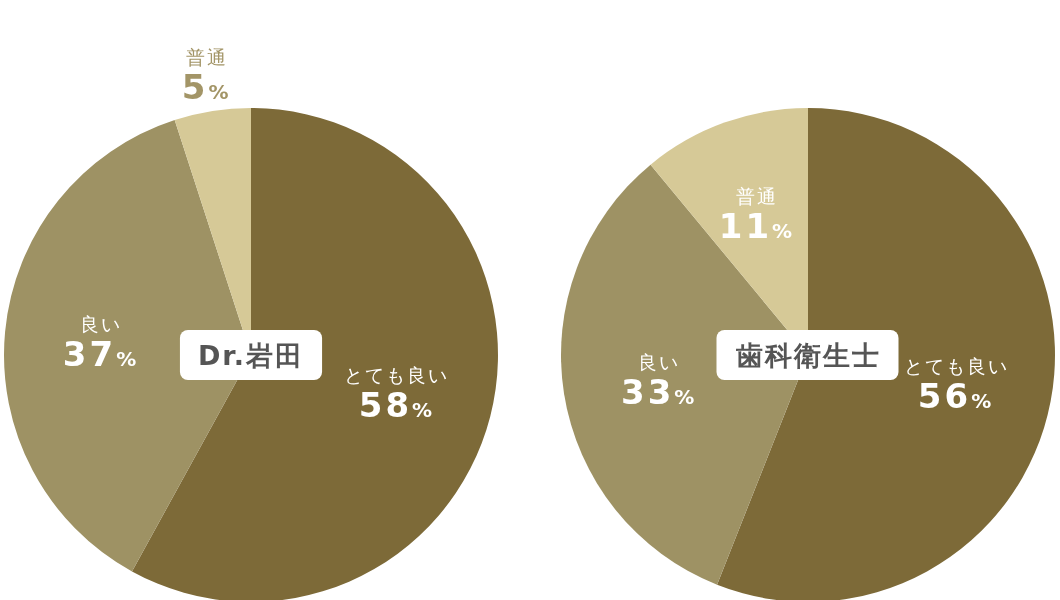 This screenshot has width=1060, height=600. Describe the element at coordinates (659, 391) in the screenshot. I see `data-label: 33%` at that location.